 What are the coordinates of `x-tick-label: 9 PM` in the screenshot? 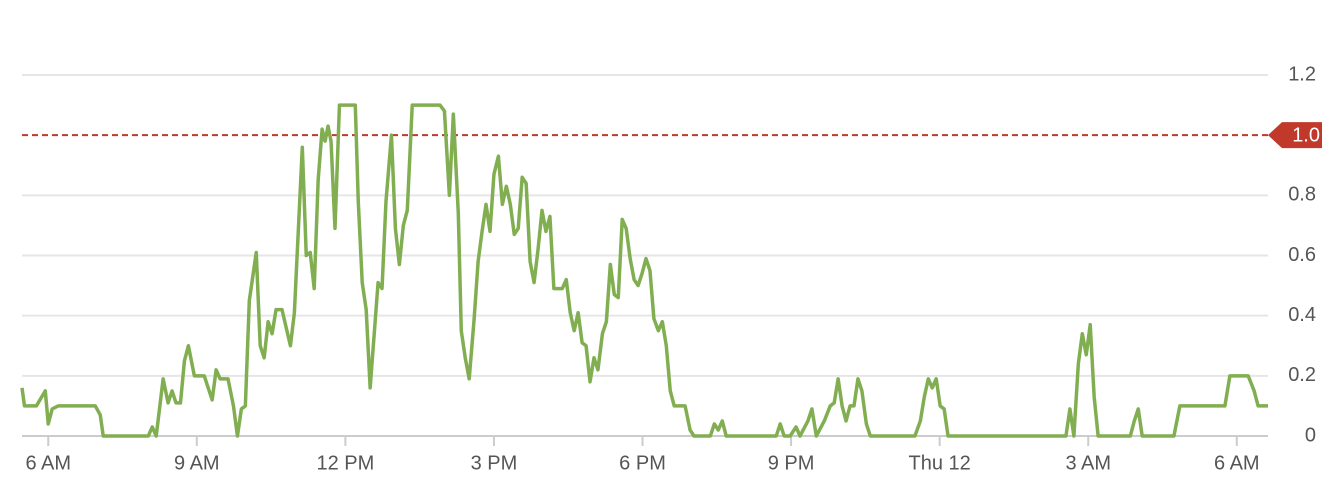 It's located at (791, 463).